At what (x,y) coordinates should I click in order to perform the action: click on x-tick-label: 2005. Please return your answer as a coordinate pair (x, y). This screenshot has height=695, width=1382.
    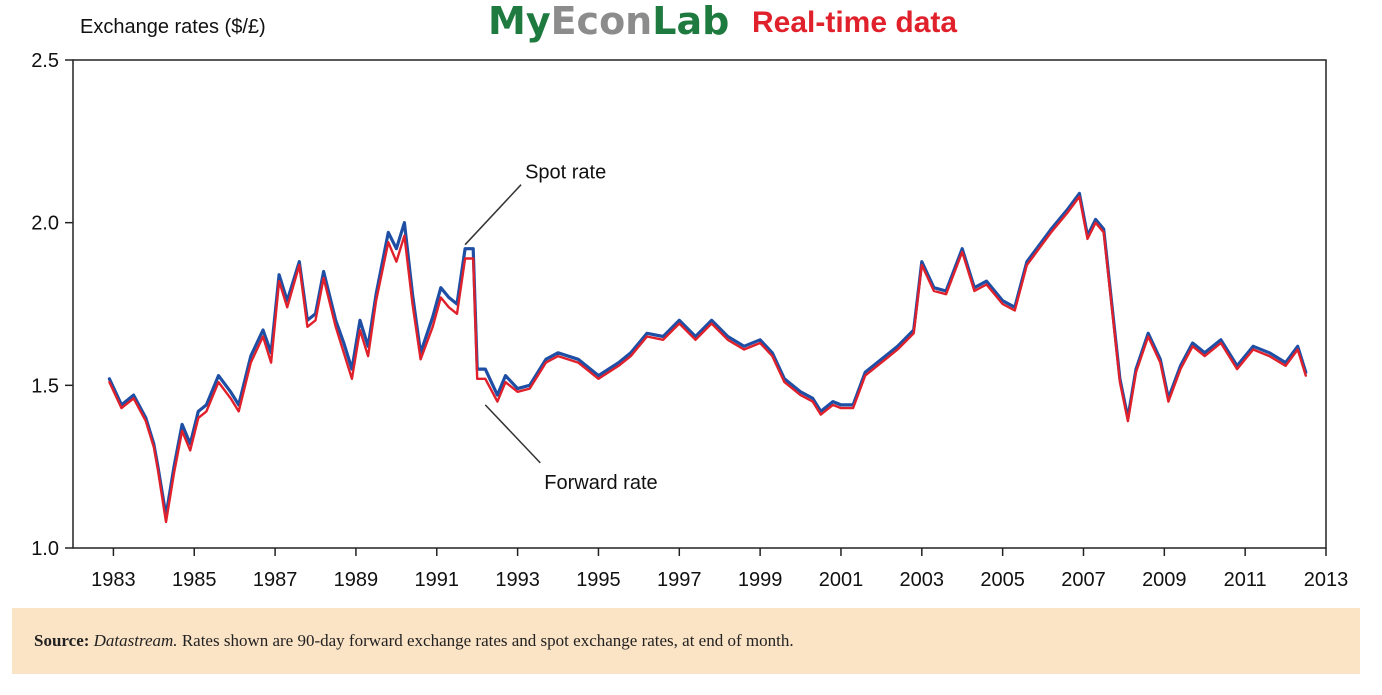
    Looking at the image, I should click on (1002, 580).